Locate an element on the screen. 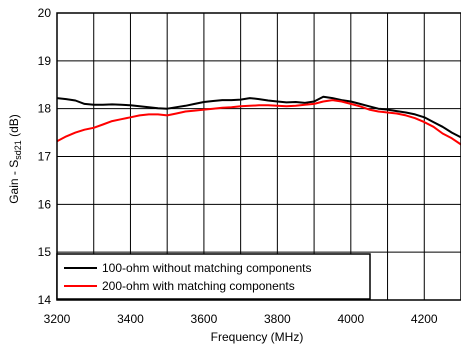  y-tick-label: 15 is located at coordinates (45, 252).